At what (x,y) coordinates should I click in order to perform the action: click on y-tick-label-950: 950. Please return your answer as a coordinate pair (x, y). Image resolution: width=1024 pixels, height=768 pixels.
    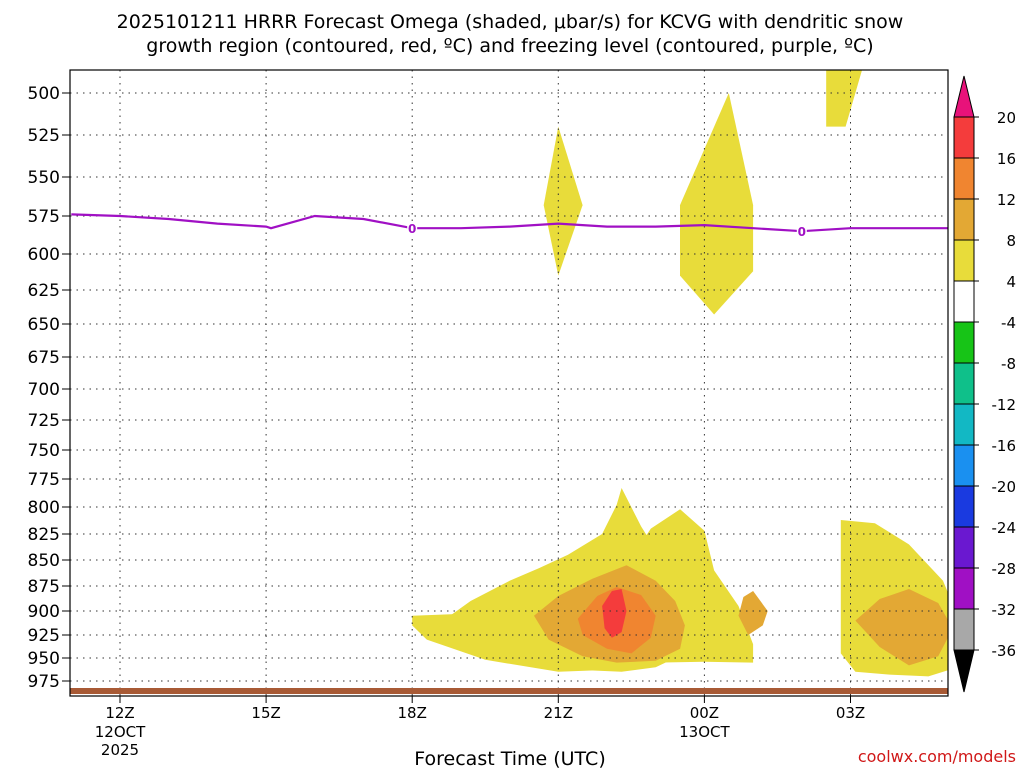
    Looking at the image, I should click on (44, 659).